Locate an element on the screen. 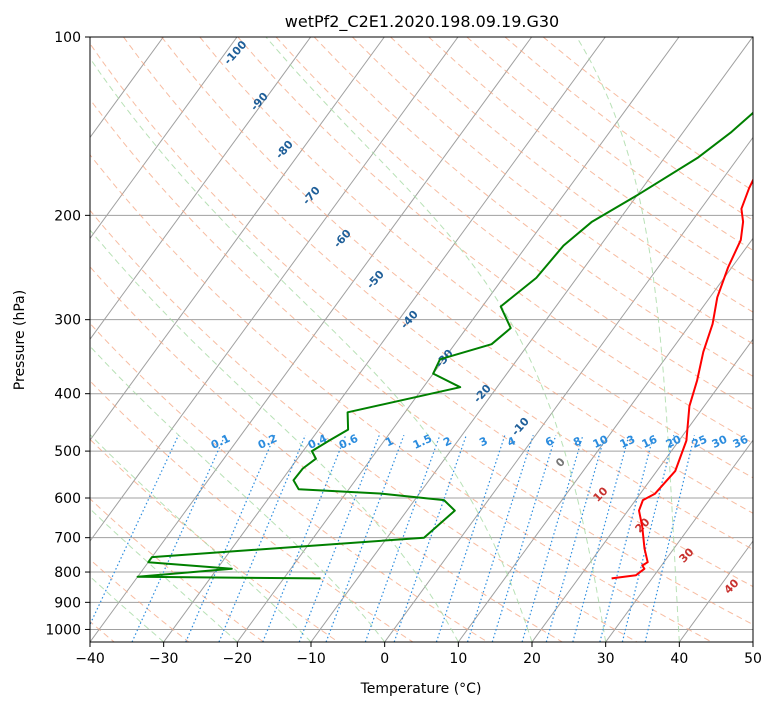 The image size is (775, 708). y-tick-label: 800 is located at coordinates (67, 573).